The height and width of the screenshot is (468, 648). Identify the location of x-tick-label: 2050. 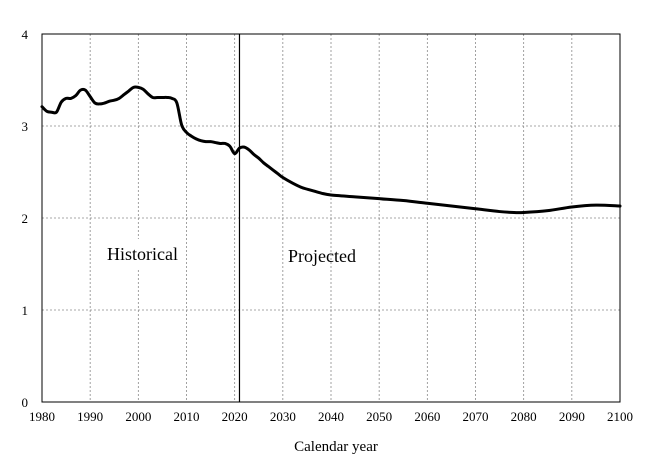
(379, 416).